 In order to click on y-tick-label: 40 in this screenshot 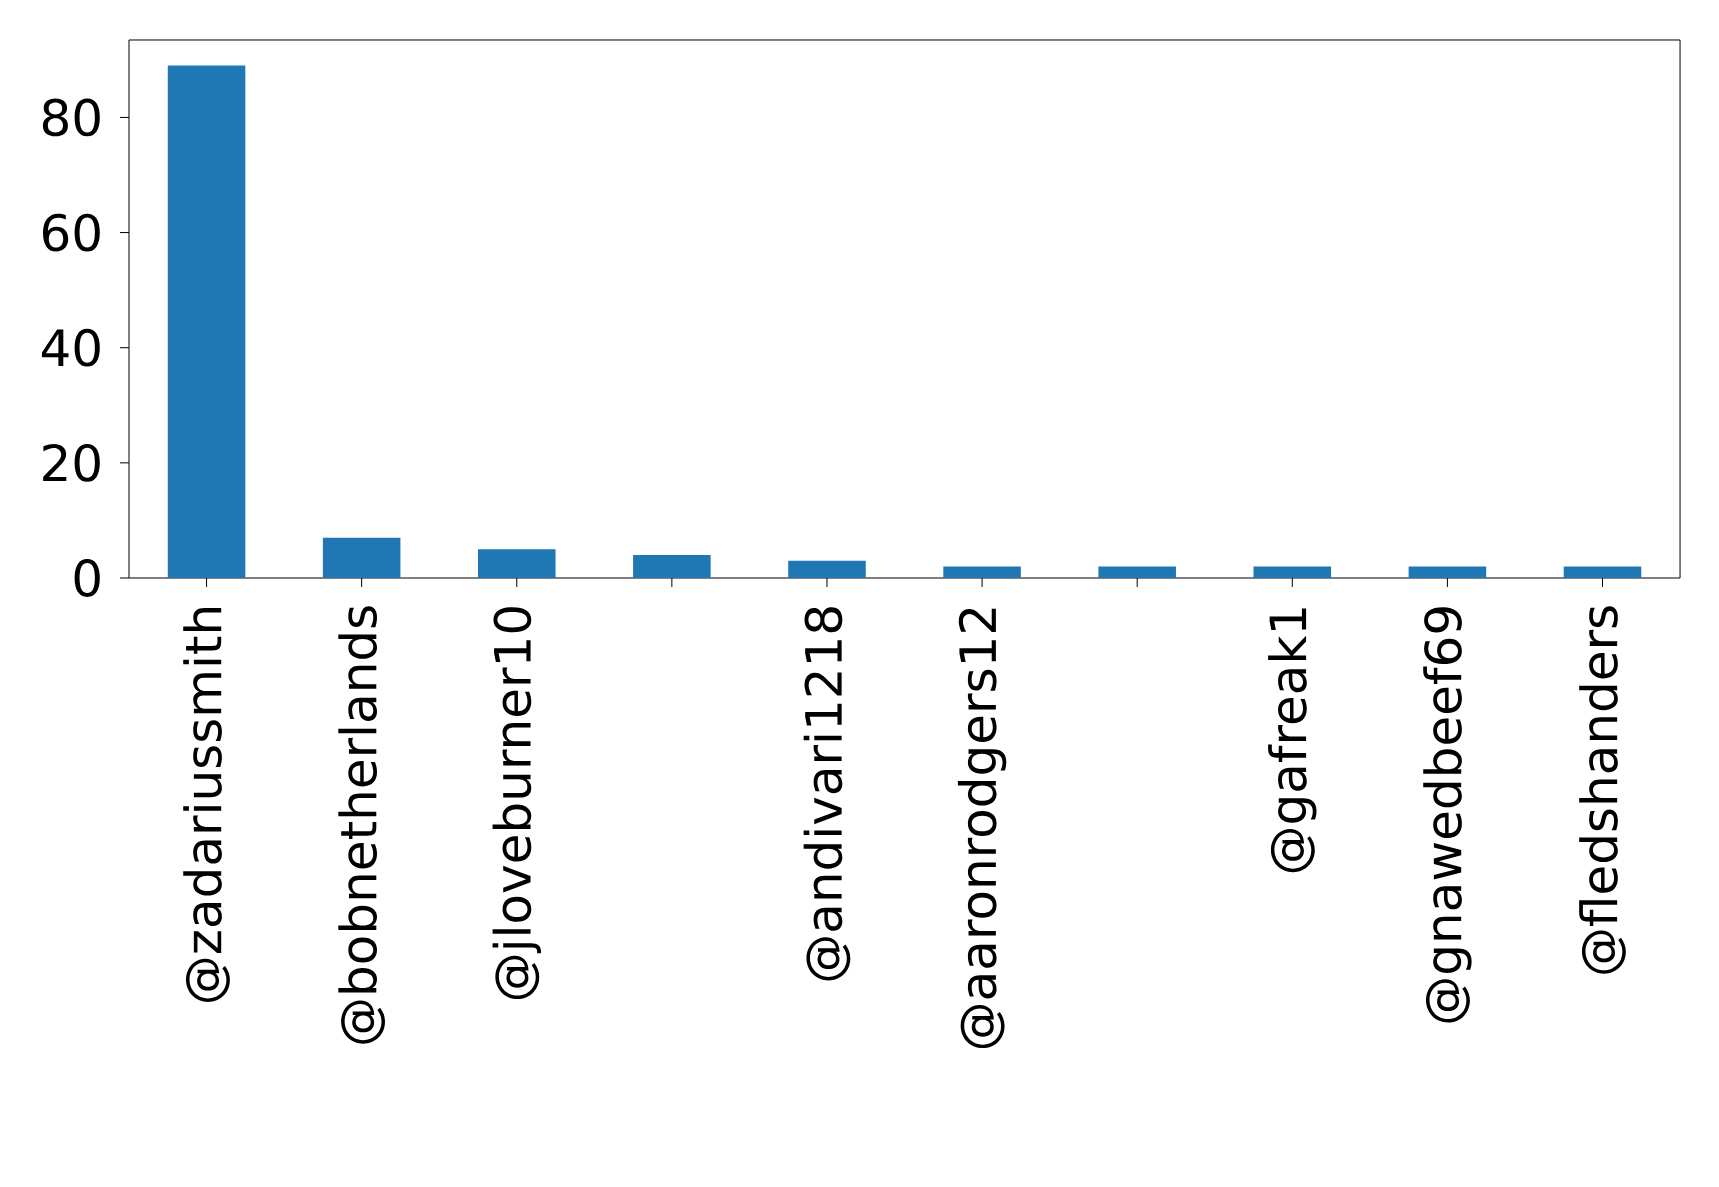, I will do `click(70, 347)`.